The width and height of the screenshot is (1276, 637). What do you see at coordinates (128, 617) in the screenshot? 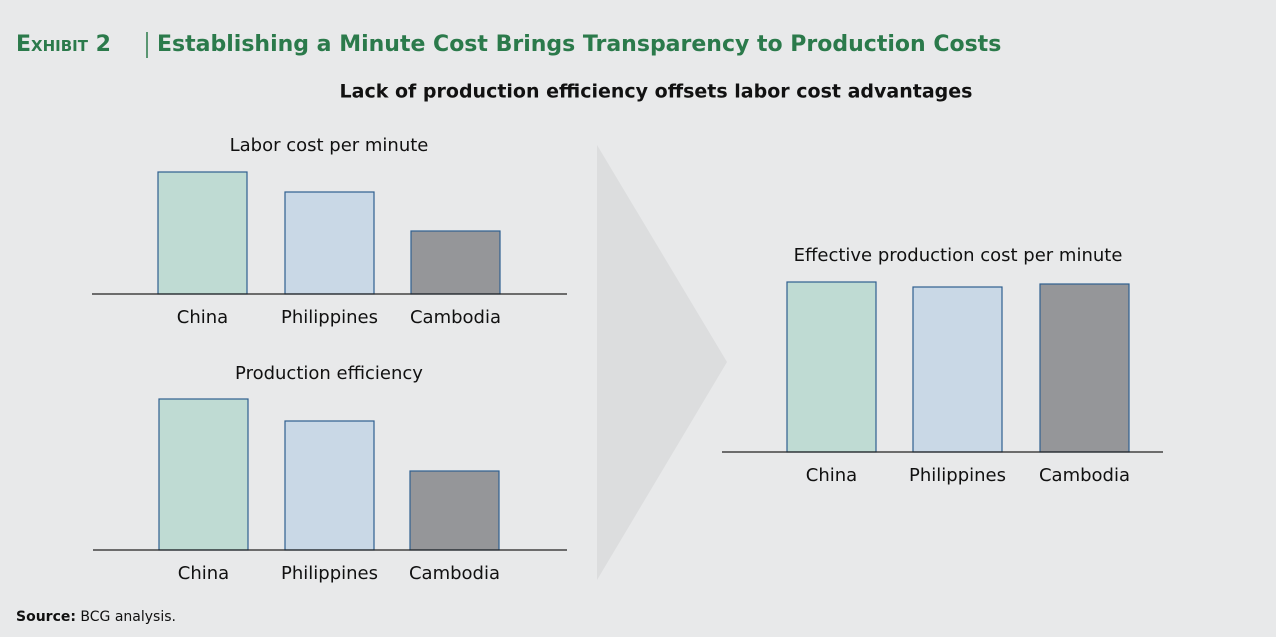
I see `source-text: BCG analysis.` at bounding box center [128, 617].